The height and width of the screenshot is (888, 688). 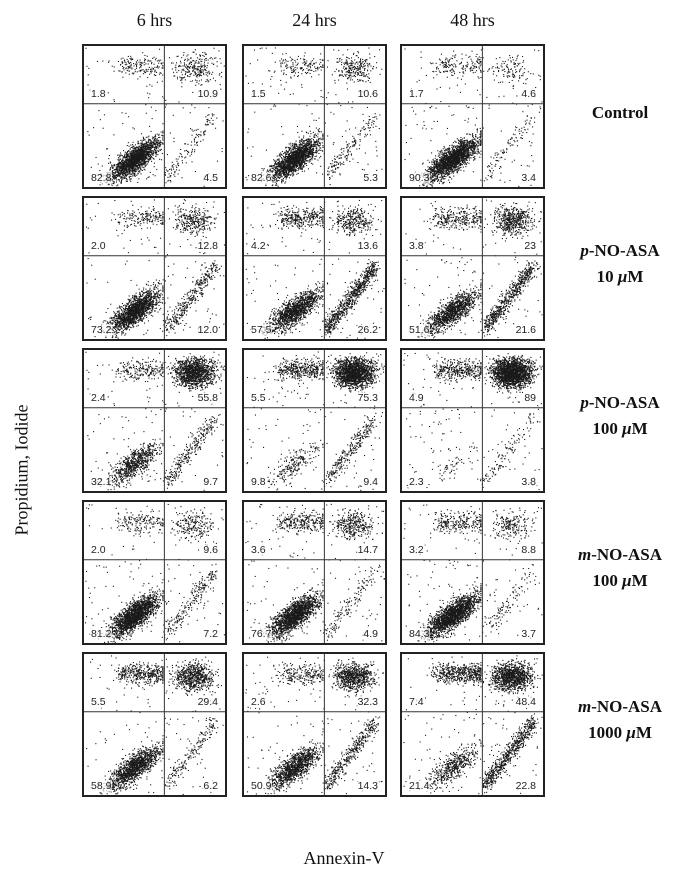 I want to click on quadrant-value-ll: 50.9, so click(x=261, y=786).